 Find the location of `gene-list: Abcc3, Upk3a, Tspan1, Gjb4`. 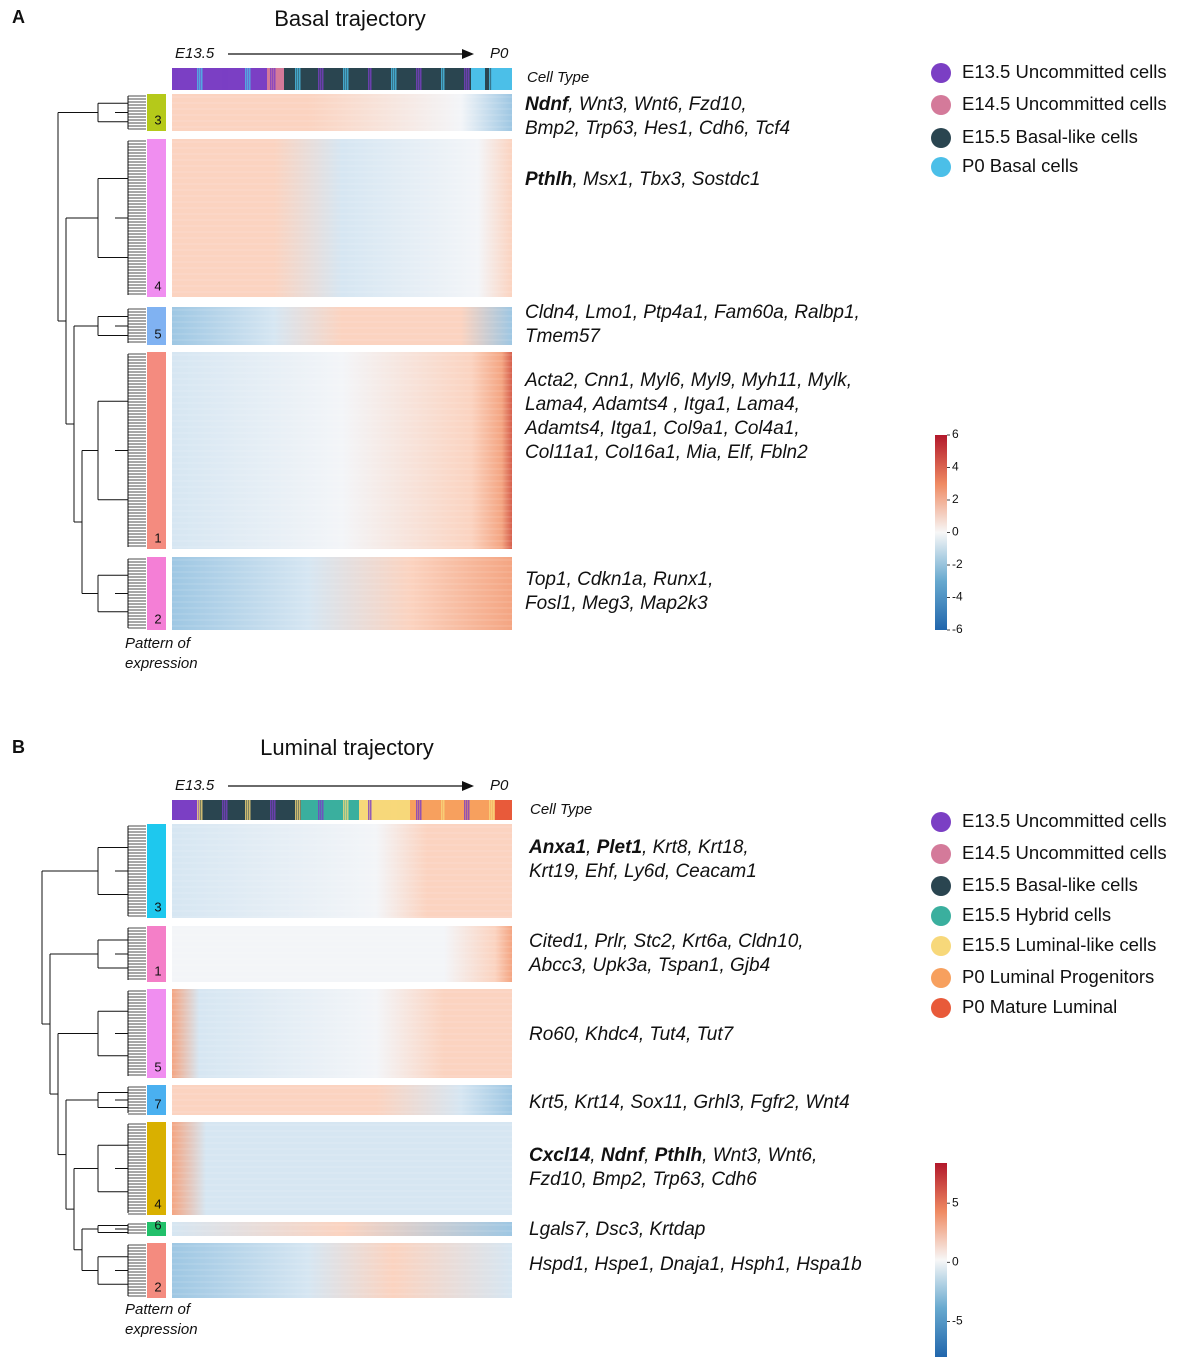

gene-list: Abcc3, Upk3a, Tspan1, Gjb4 is located at coordinates (649, 965).